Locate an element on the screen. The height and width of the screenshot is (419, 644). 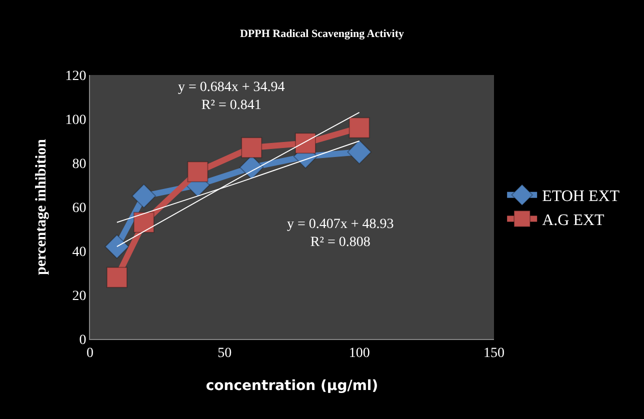
annotation: y = 0.407x + 48.93 R² = 0.808 is located at coordinates (340, 233).